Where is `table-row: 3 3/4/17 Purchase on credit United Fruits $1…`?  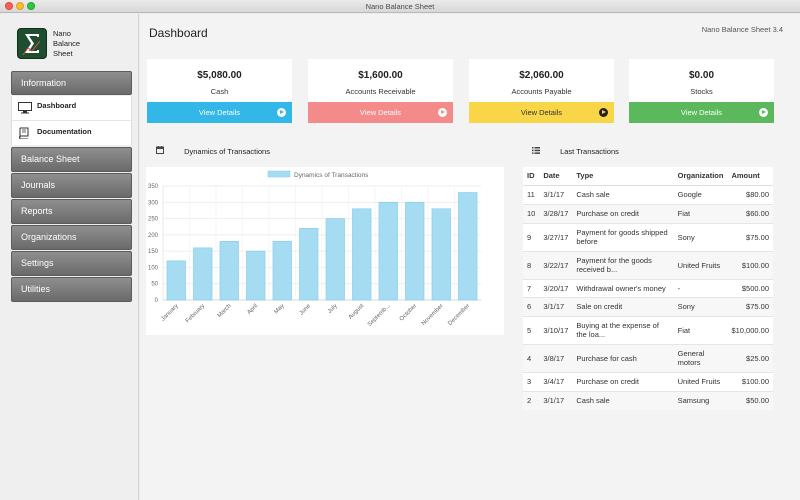 table-row: 3 3/4/17 Purchase on credit United Fruits $1… is located at coordinates (648, 381).